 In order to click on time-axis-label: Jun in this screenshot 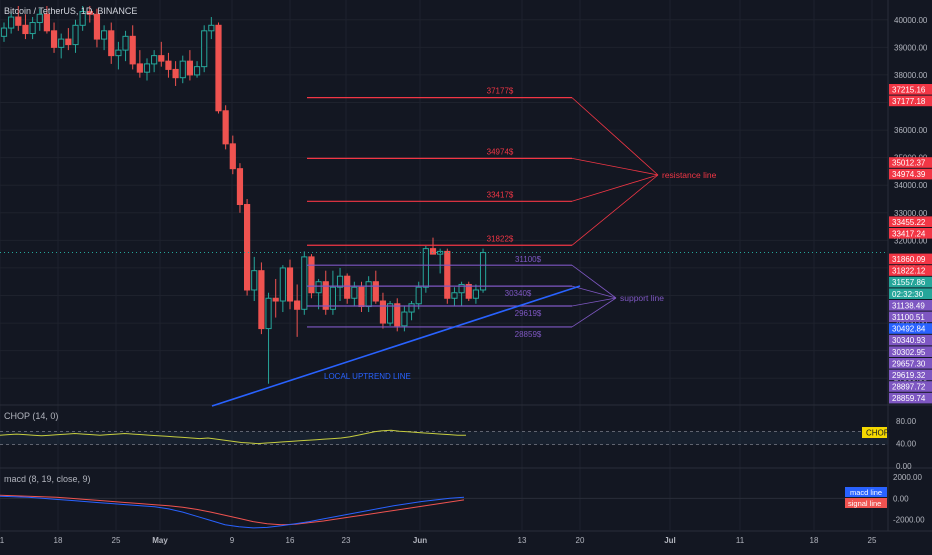, I will do `click(420, 540)`.